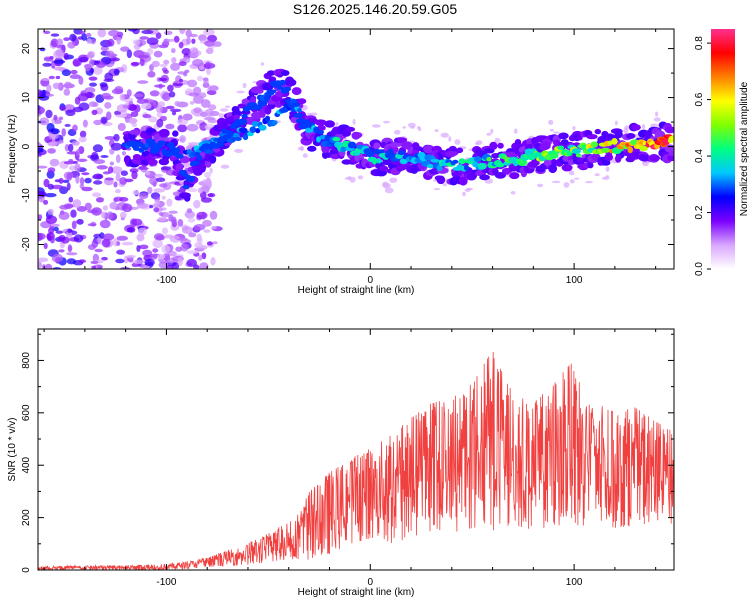 The width and height of the screenshot is (750, 600). I want to click on y-tick-label: -20, so click(26, 244).